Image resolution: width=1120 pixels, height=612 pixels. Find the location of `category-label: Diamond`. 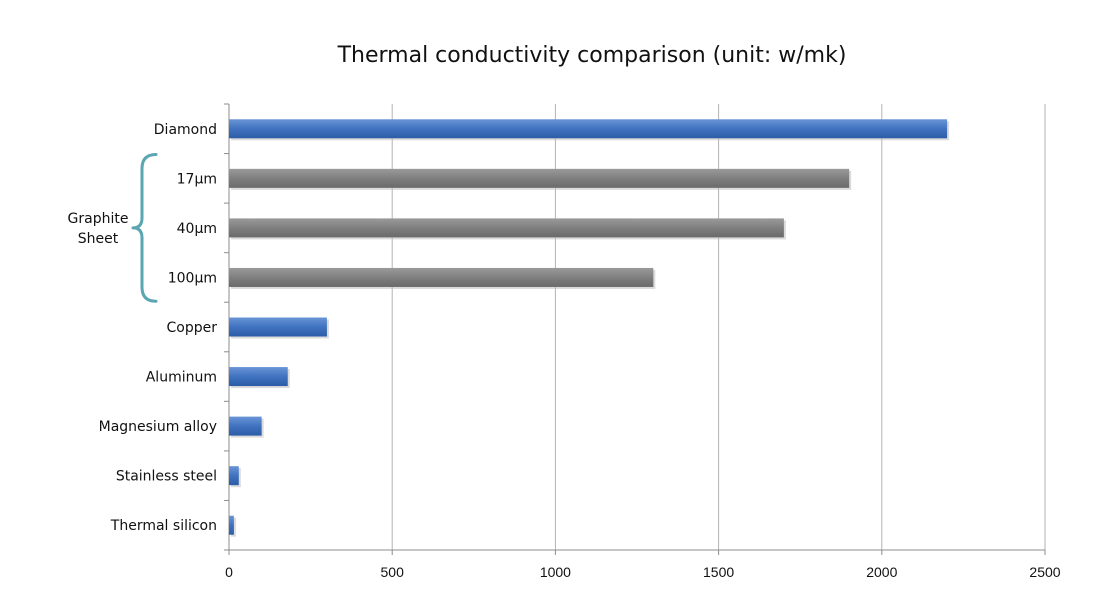

category-label: Diamond is located at coordinates (185, 130).